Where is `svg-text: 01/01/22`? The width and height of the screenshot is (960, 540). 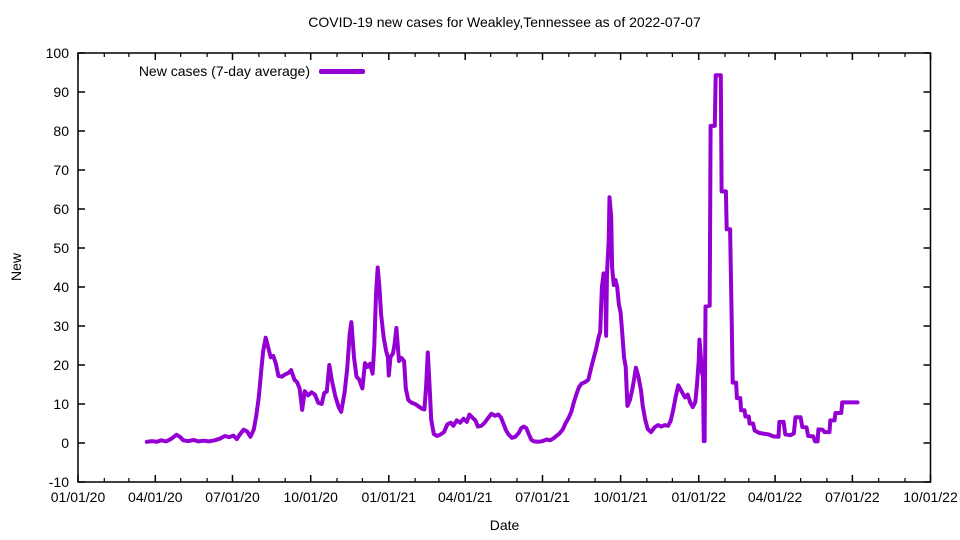 svg-text: 01/01/22 is located at coordinates (698, 497).